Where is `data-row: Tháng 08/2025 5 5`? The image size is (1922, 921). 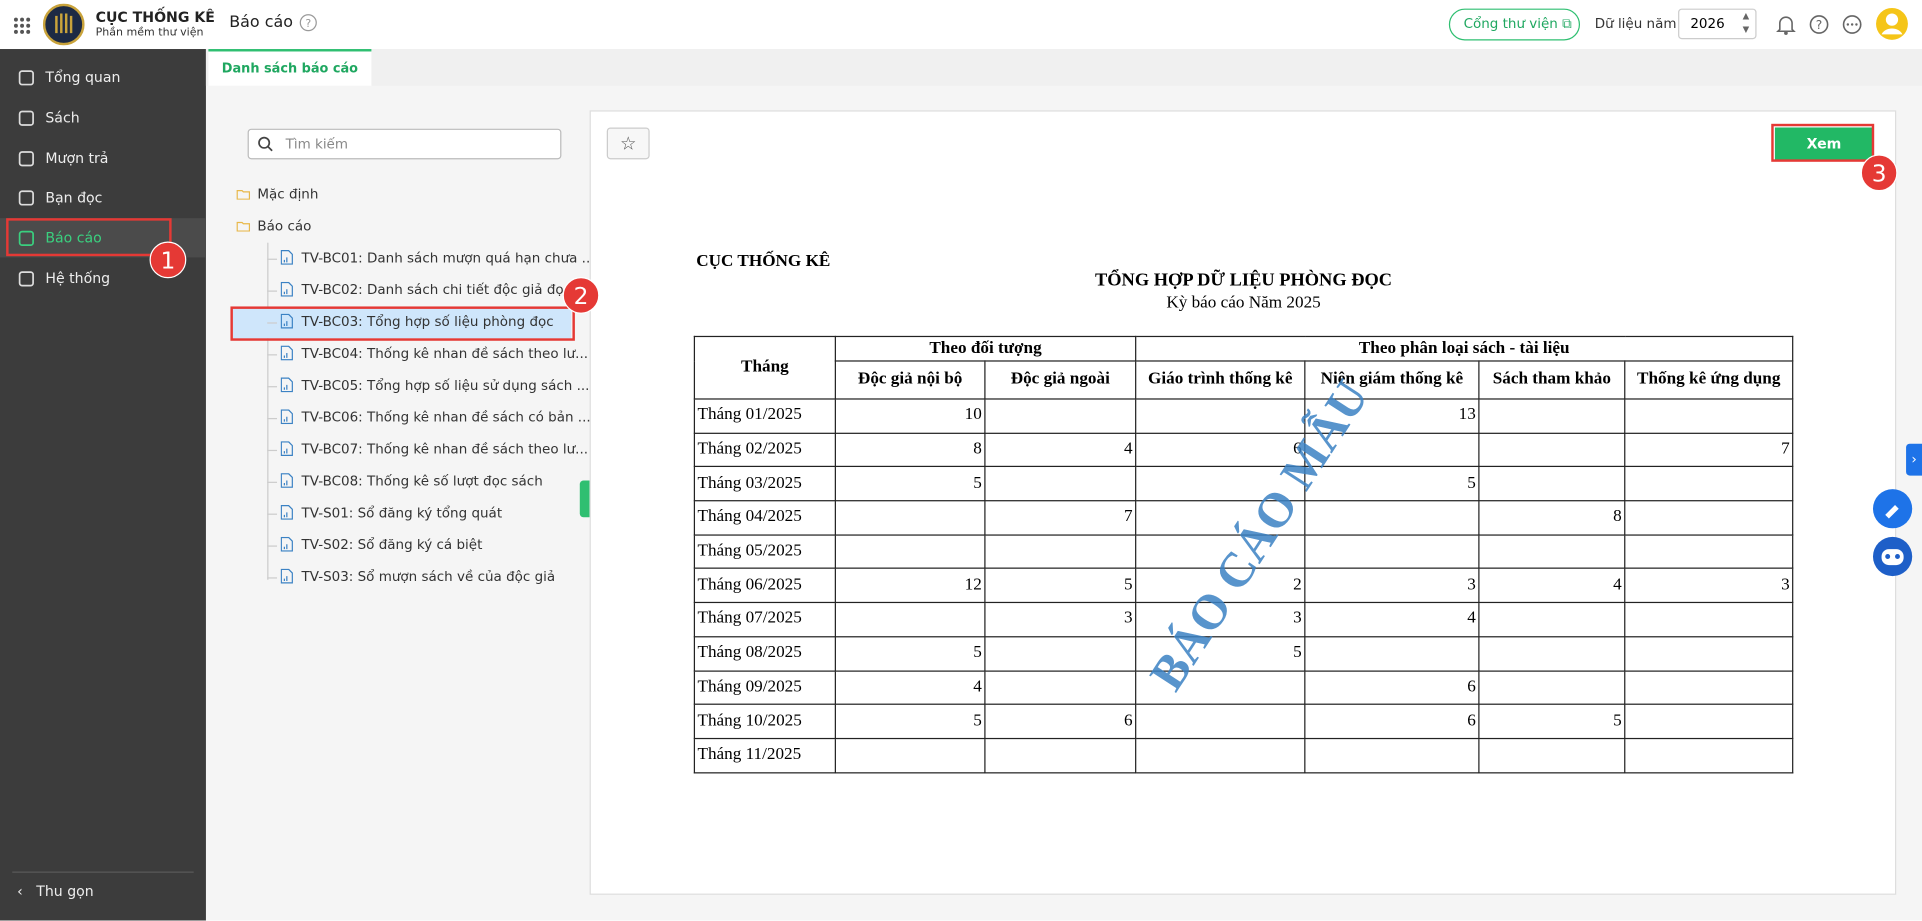
data-row: Tháng 08/2025 5 5 is located at coordinates (1243, 653).